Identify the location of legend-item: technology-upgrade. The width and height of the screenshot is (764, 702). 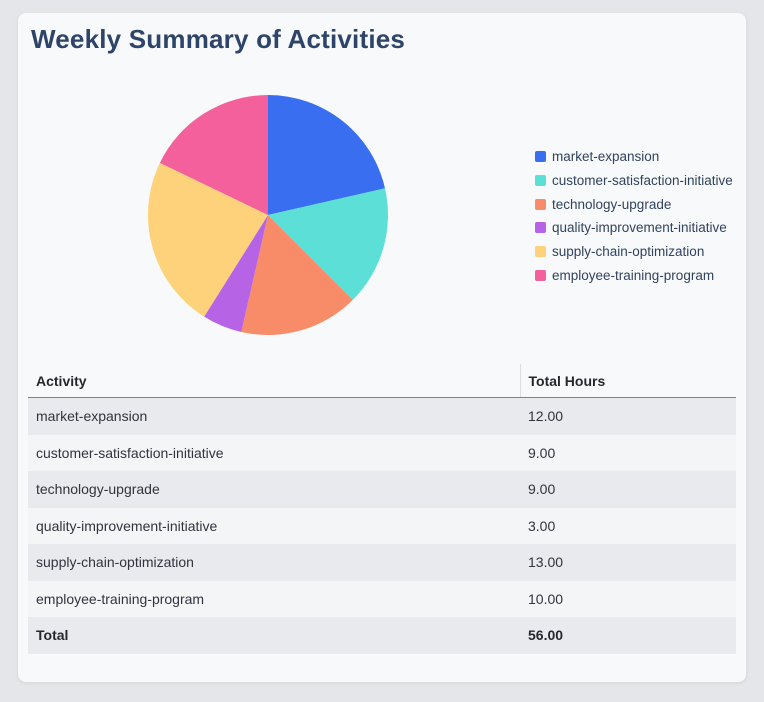
(634, 204).